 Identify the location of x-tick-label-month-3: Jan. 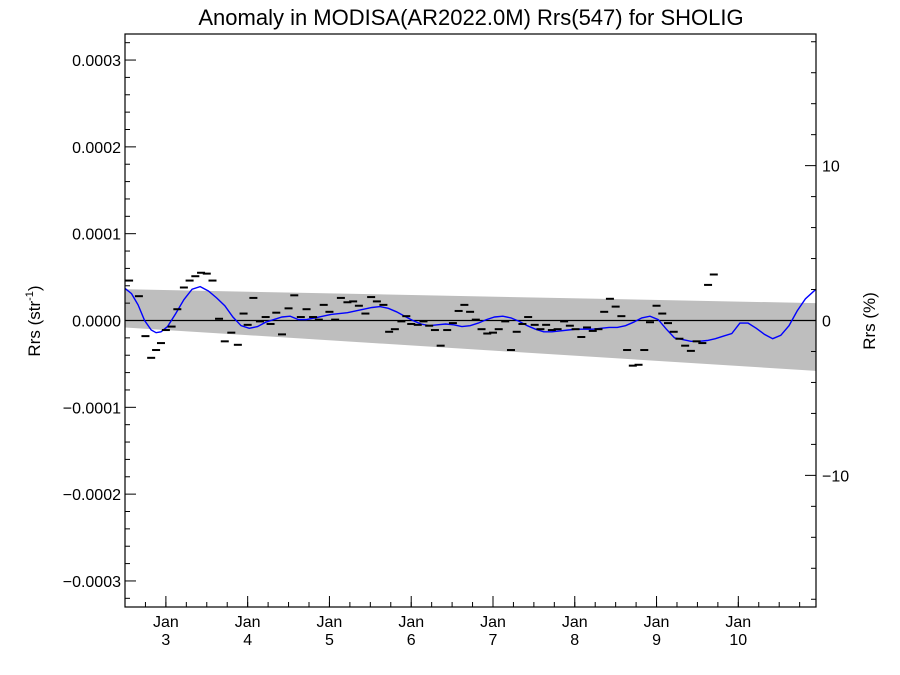
(411, 622).